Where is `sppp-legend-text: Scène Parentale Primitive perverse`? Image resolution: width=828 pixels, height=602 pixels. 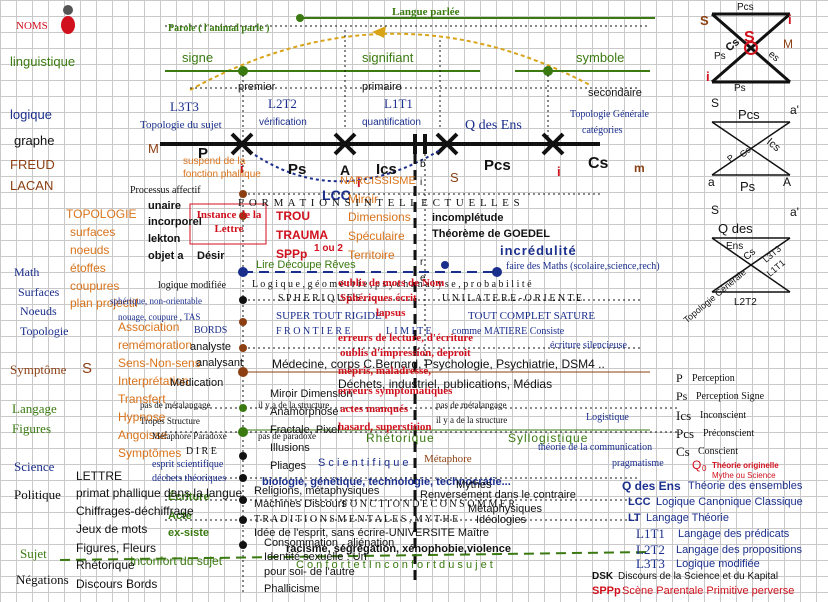
sppp-legend-text: Scène Parentale Primitive perverse is located at coordinates (708, 591).